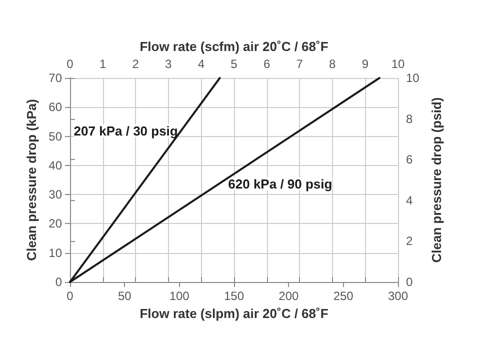  Describe the element at coordinates (409, 241) in the screenshot. I see `y2-tick-label: 2` at that location.